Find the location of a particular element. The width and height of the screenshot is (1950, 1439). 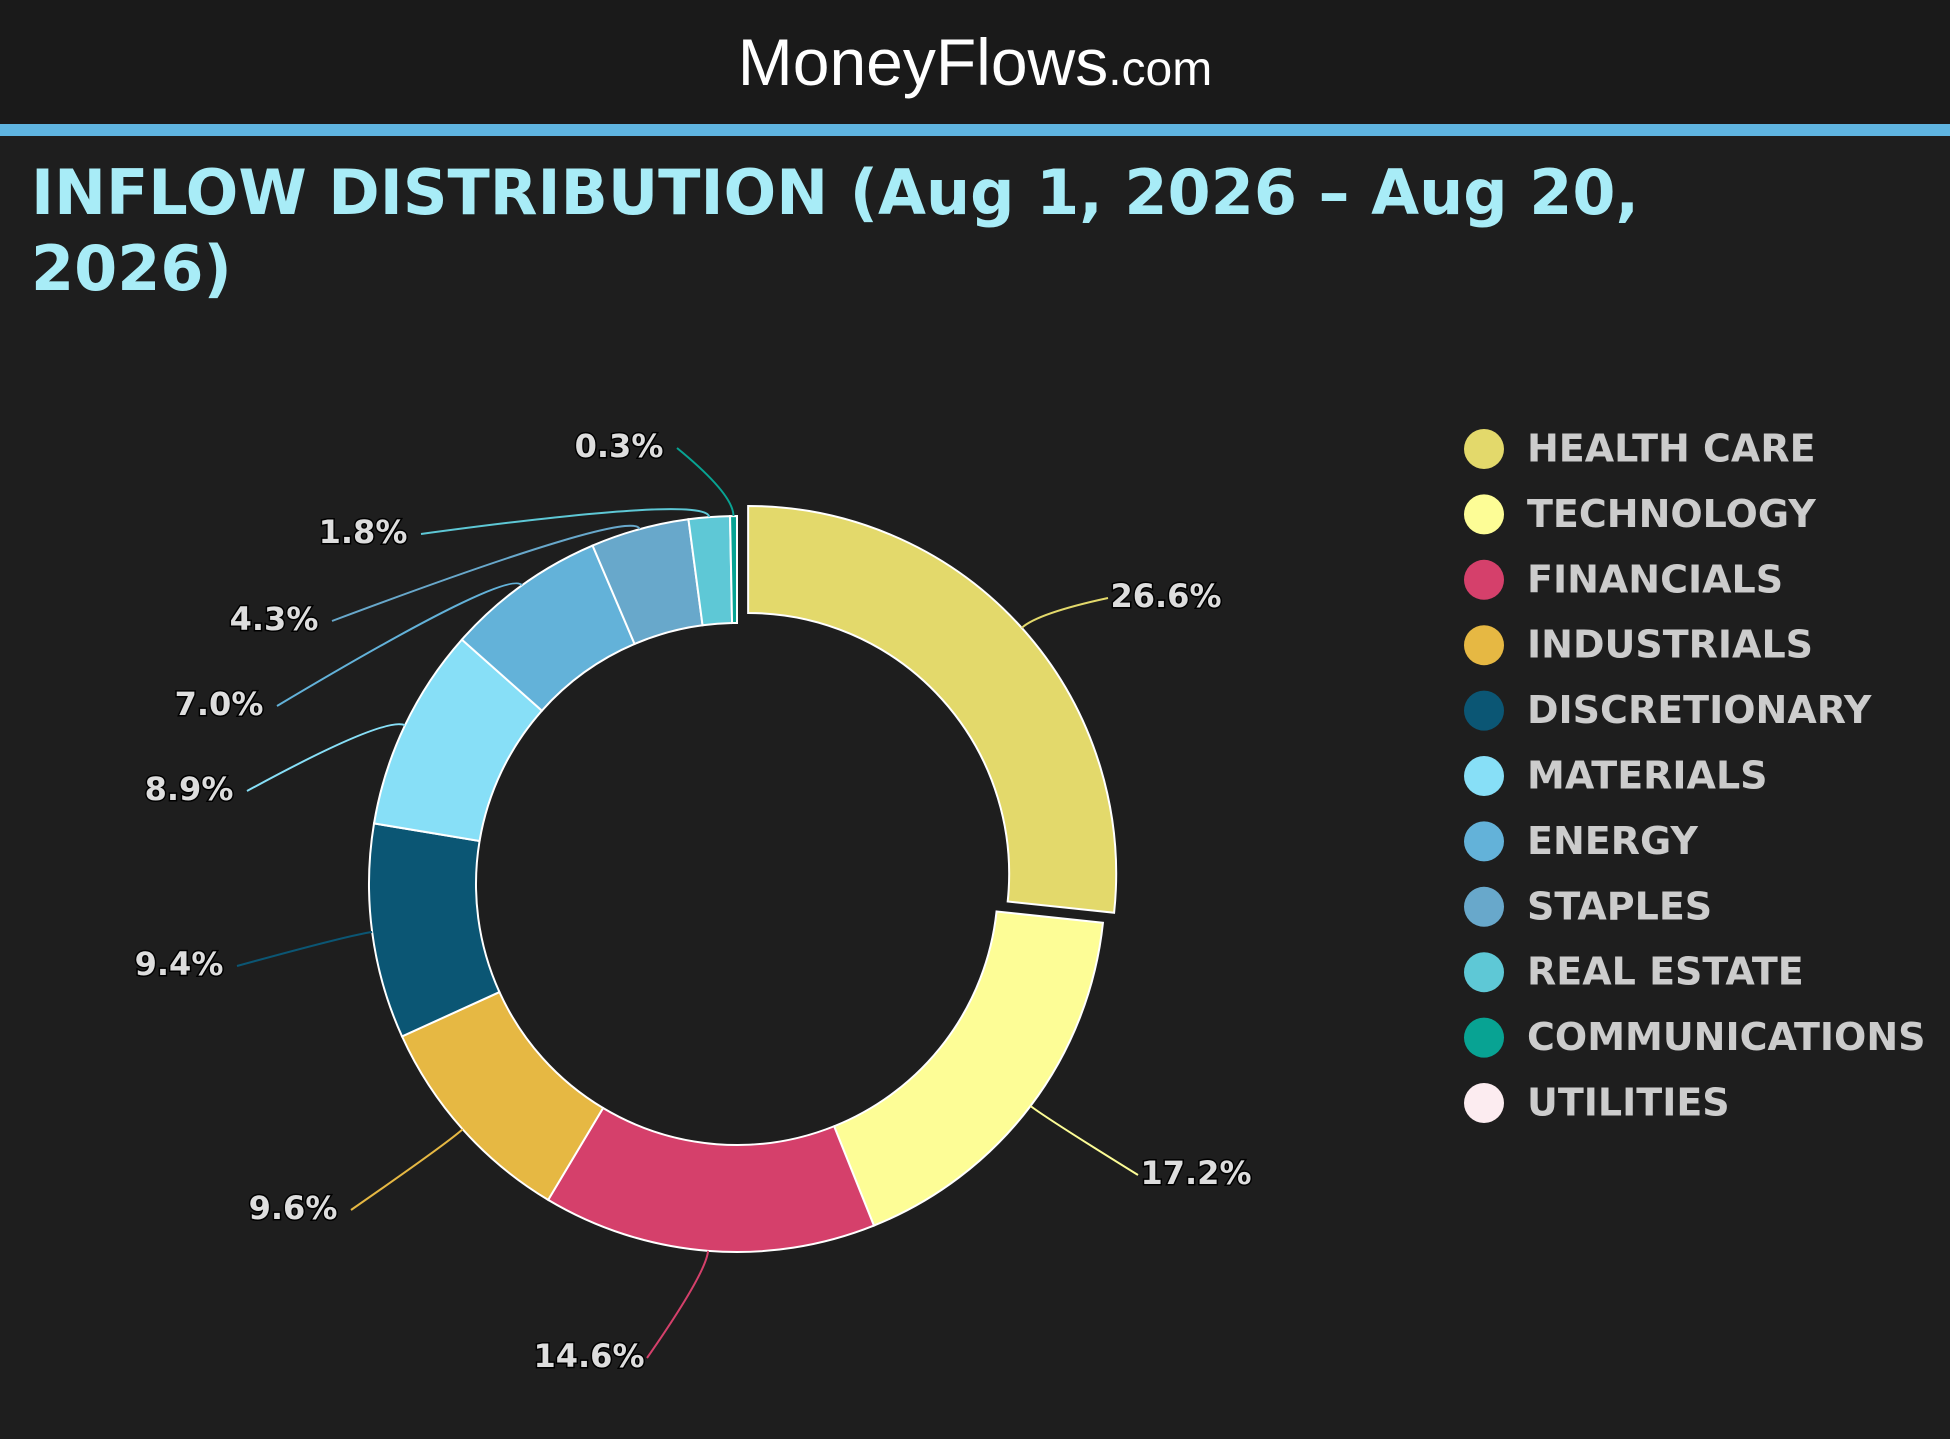

data-label: 9.4% is located at coordinates (179, 964).